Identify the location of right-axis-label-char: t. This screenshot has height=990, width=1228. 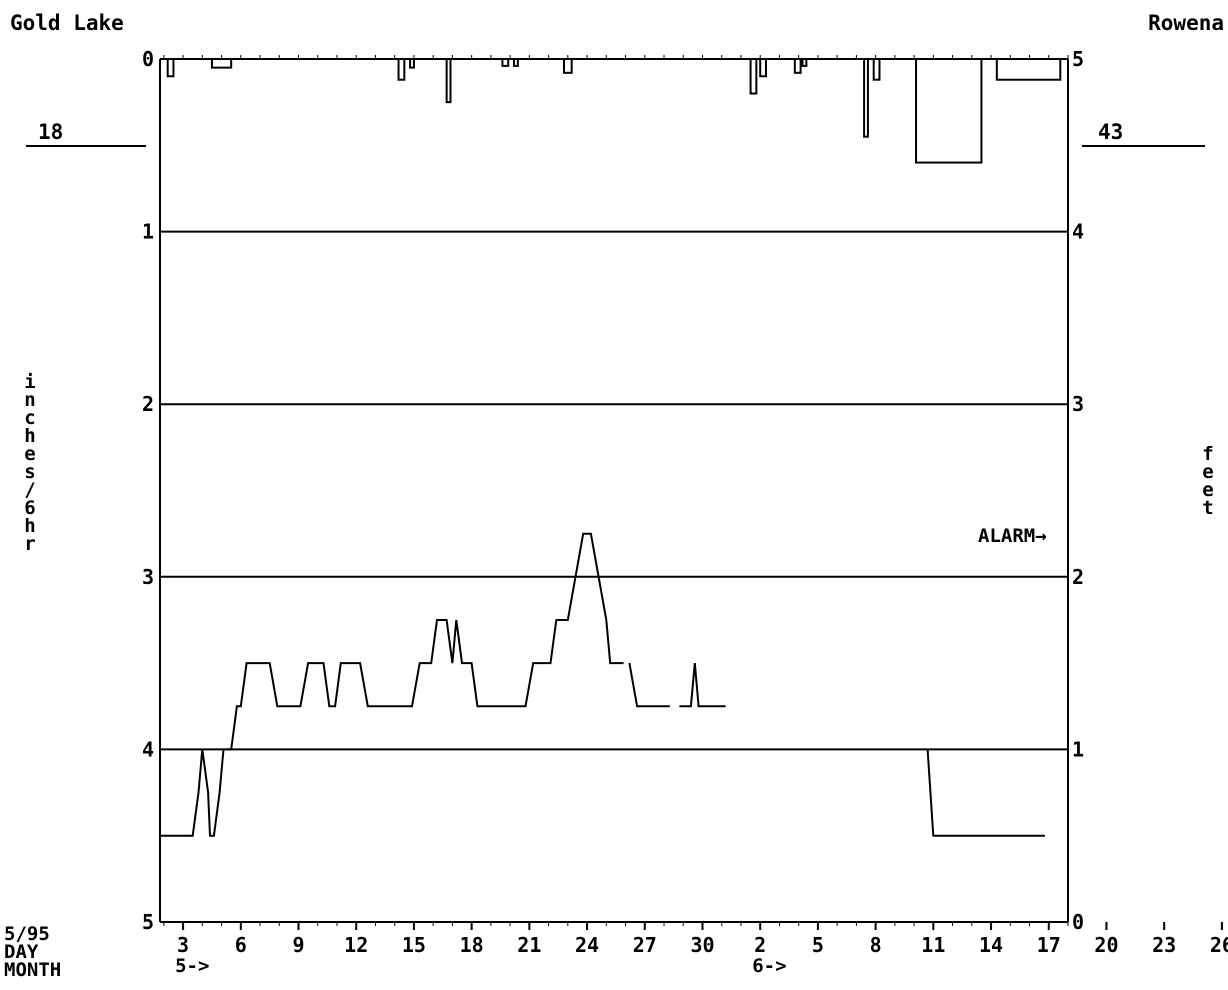
(1207, 508).